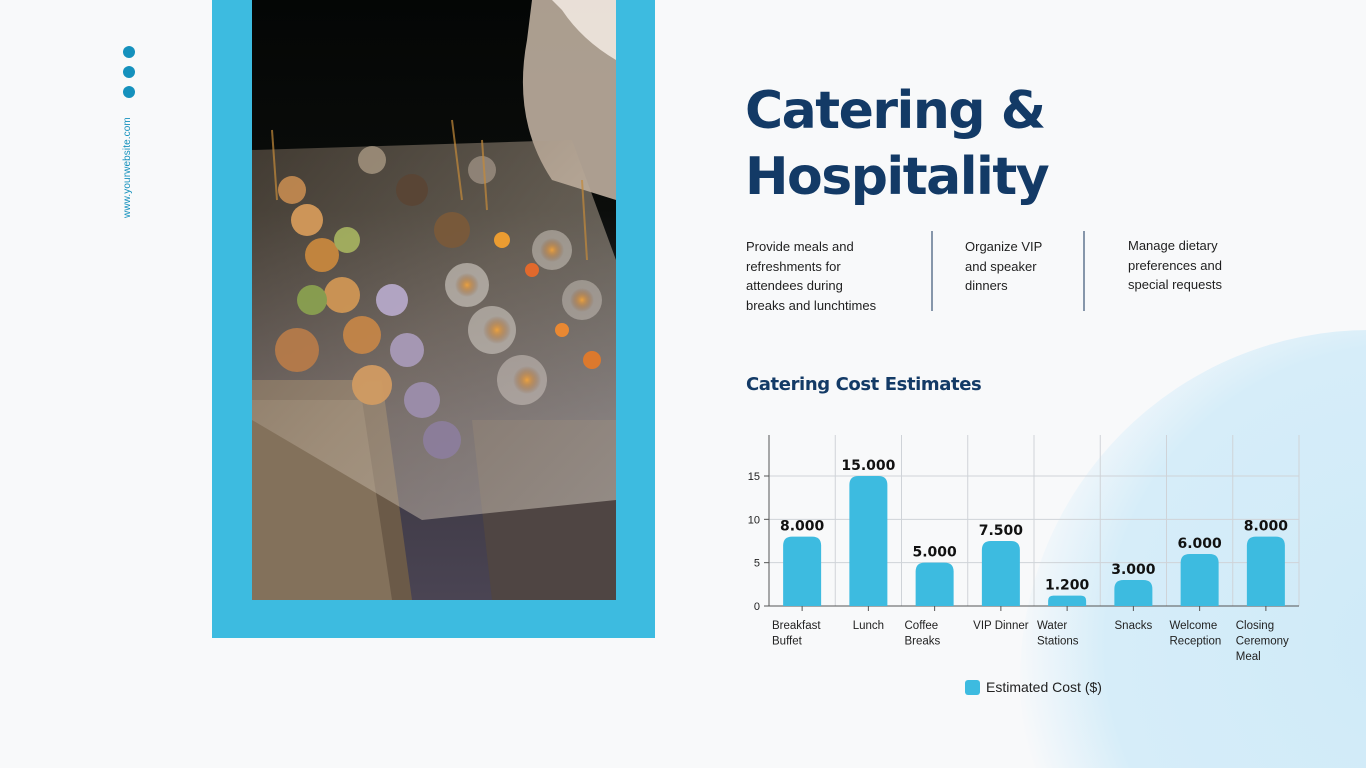 The image size is (1366, 768). What do you see at coordinates (1134, 626) in the screenshot?
I see `x-tick-label: Snacks` at bounding box center [1134, 626].